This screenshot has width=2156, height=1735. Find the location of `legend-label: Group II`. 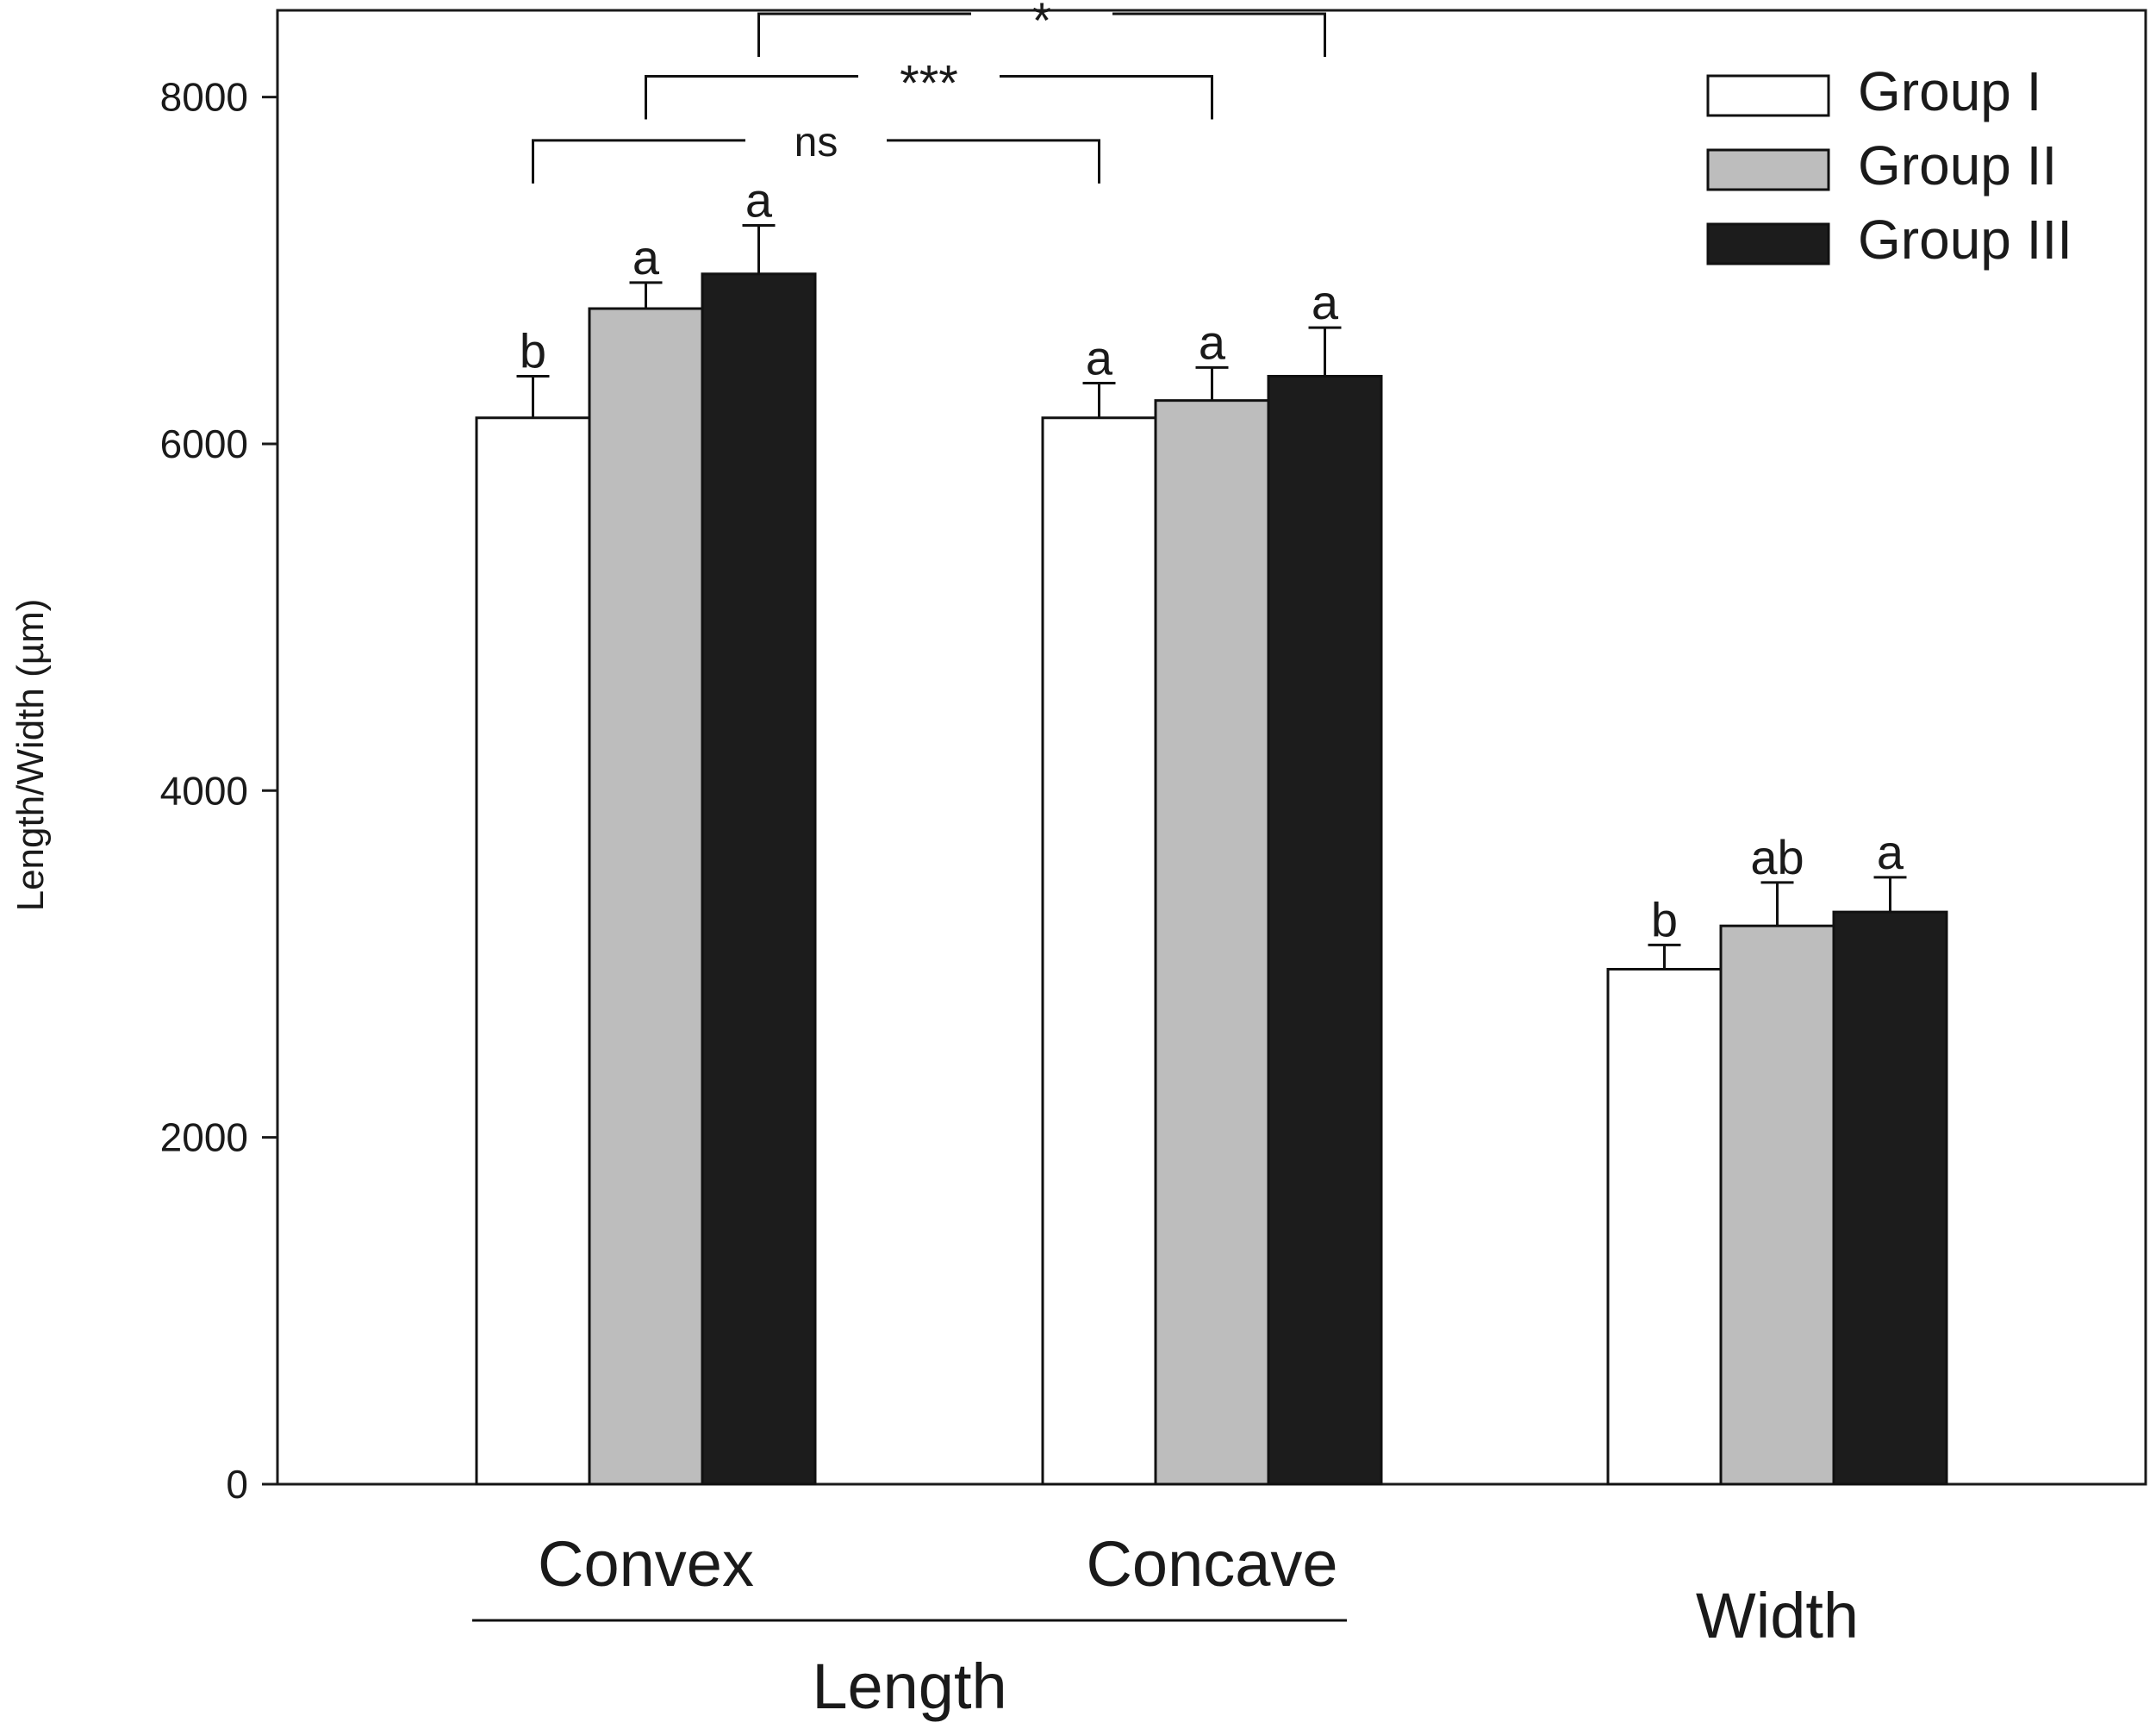

legend-label: Group II is located at coordinates (1957, 165).